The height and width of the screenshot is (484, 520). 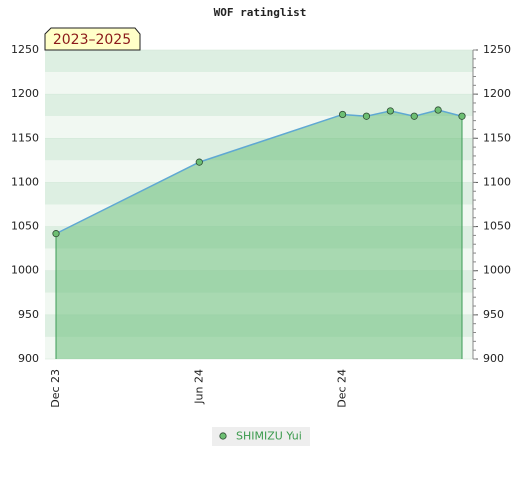 I want to click on y-tick-label: 1150, so click(x=25, y=137).